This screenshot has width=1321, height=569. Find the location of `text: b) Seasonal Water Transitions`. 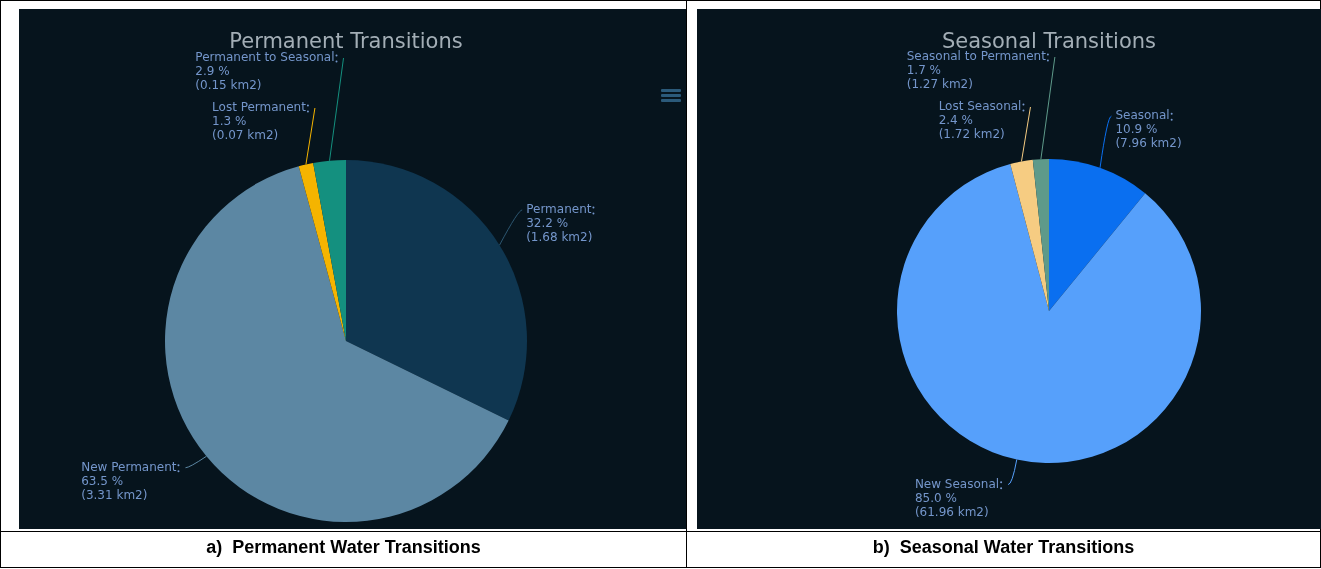

text: b) Seasonal Water Transitions is located at coordinates (1003, 547).